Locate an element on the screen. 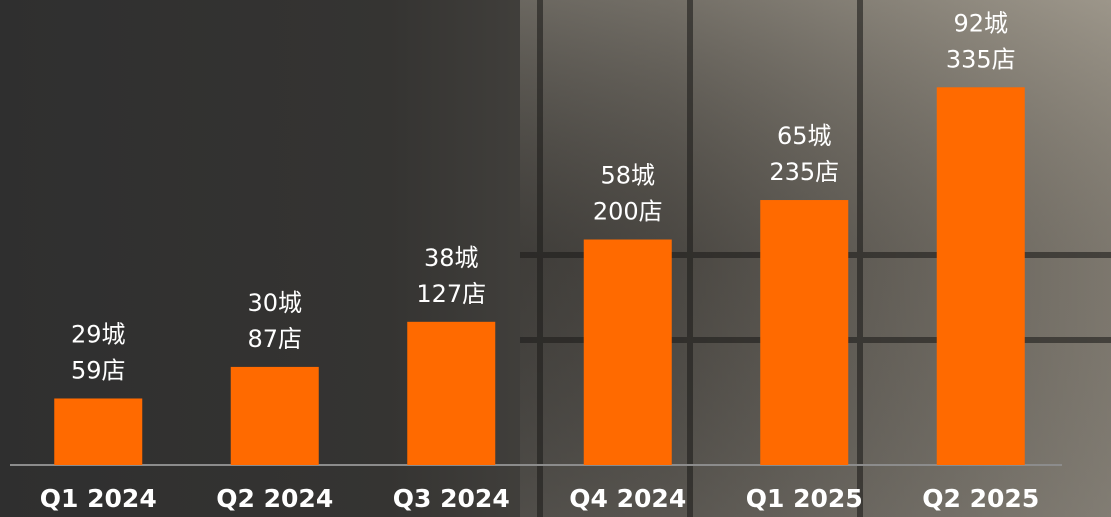 This screenshot has width=1111, height=517. store-label: 87店 is located at coordinates (274, 339).